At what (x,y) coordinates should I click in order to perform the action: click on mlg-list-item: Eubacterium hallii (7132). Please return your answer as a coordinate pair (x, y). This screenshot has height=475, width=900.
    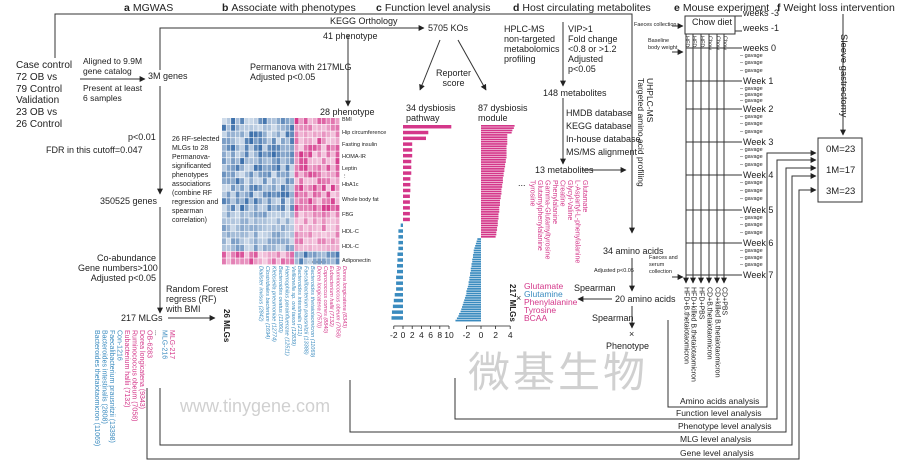
    Looking at the image, I should click on (126, 369).